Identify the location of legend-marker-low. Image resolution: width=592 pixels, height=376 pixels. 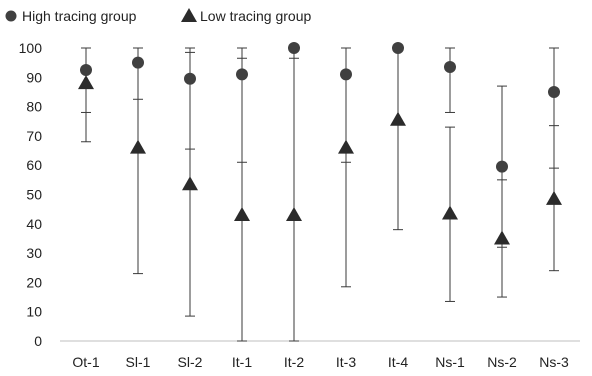
(189, 15).